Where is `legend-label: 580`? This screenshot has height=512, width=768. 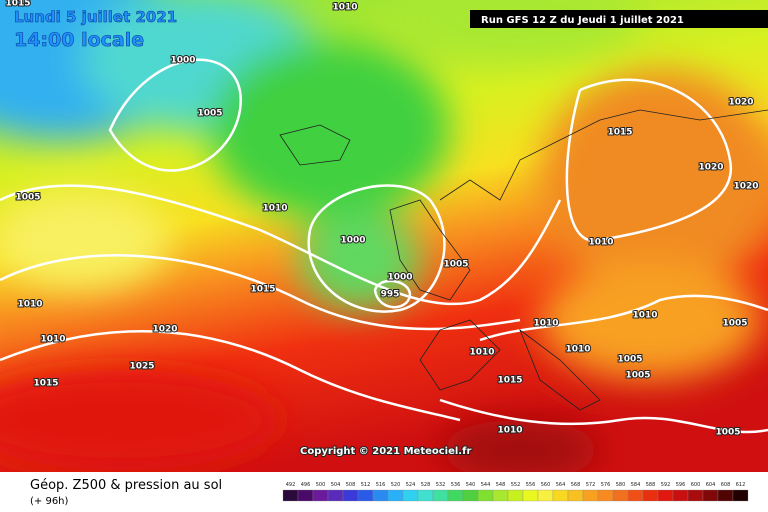
legend-label: 580 is located at coordinates (621, 485).